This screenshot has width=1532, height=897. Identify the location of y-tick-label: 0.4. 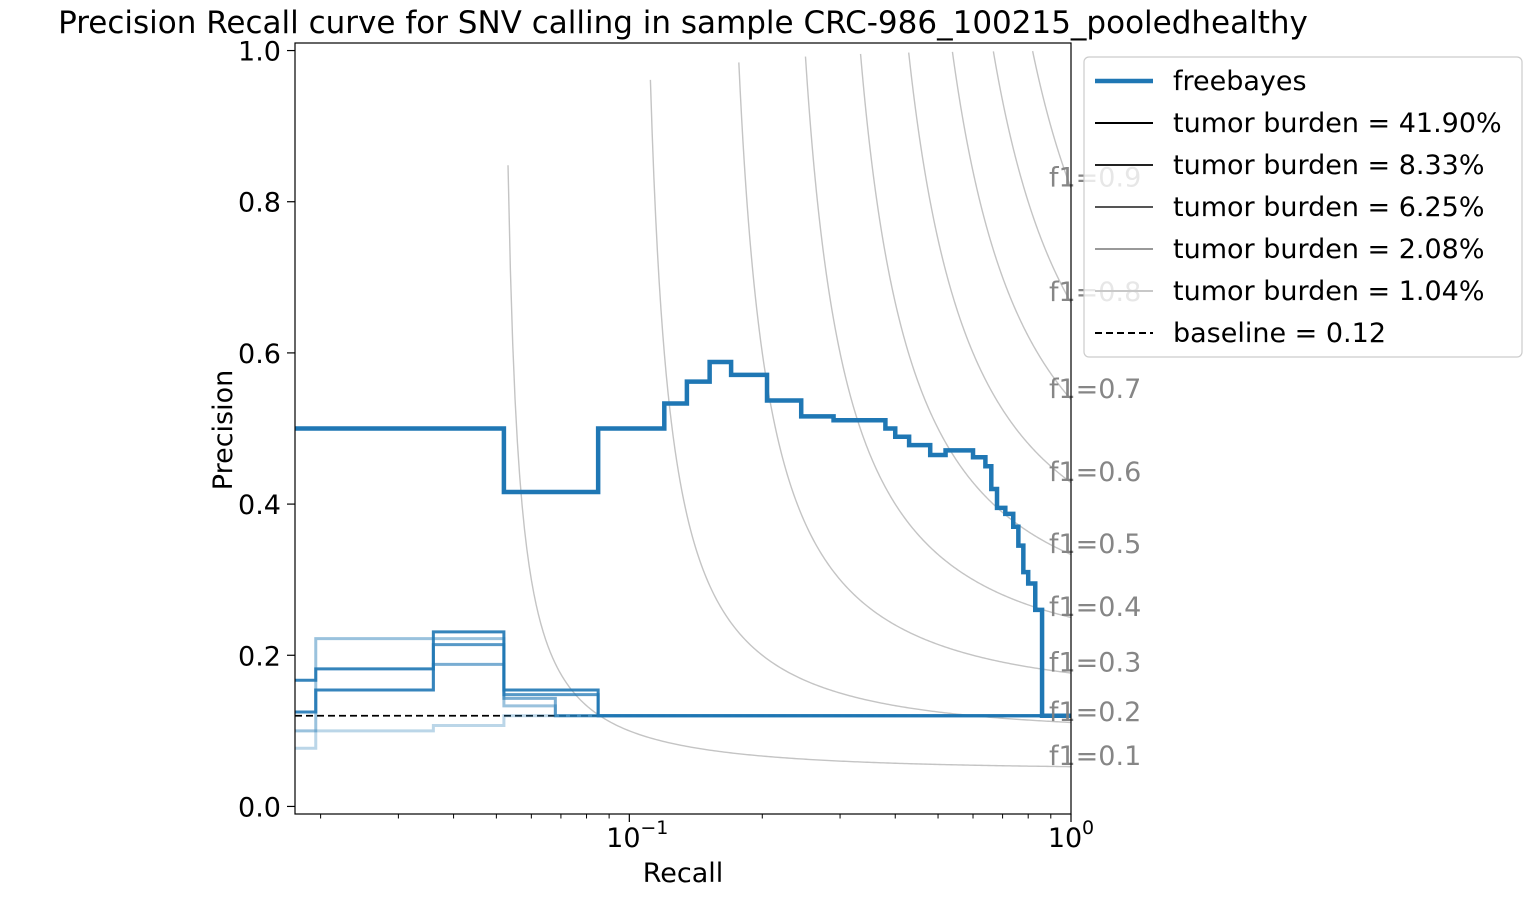
(259, 505).